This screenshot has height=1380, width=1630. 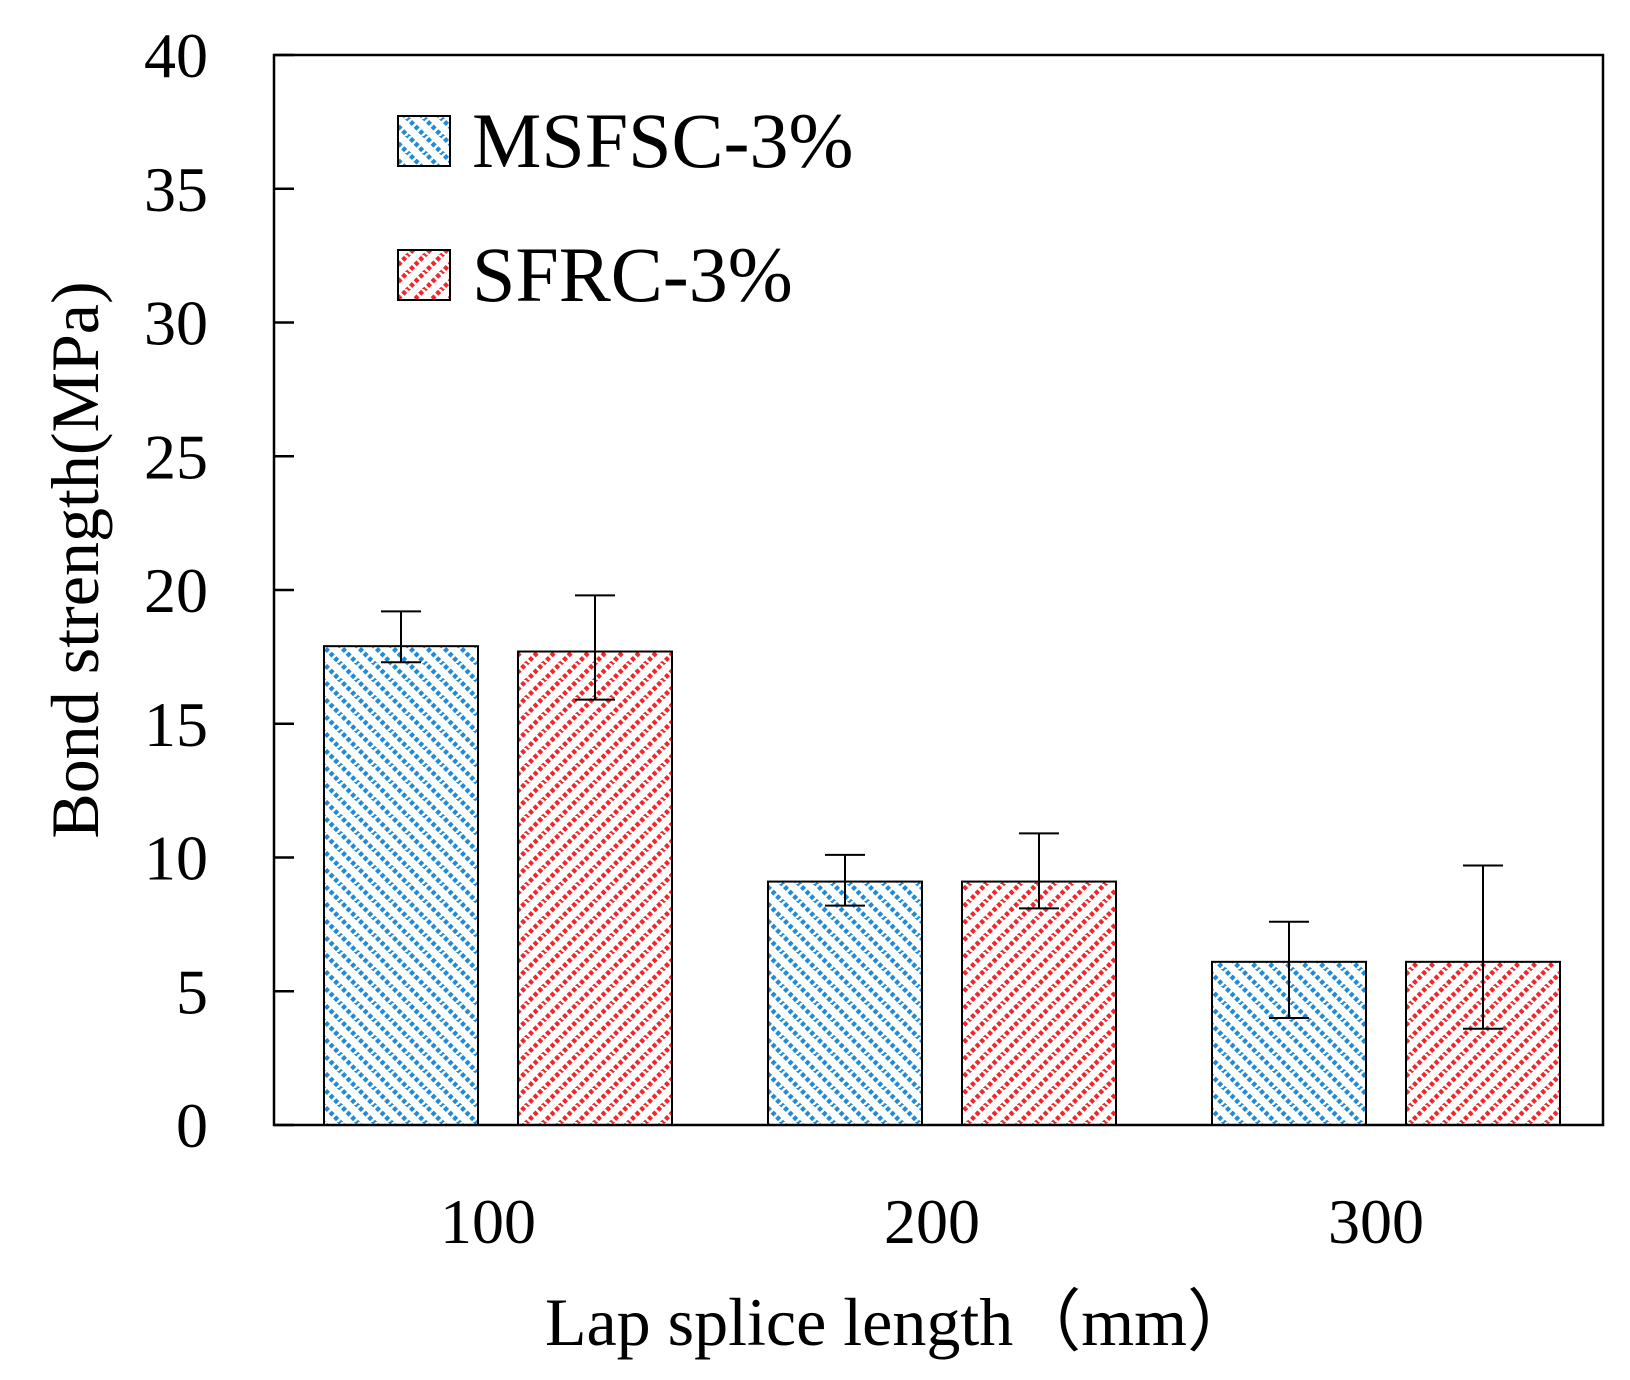 I want to click on x-tick-label: 100, so click(x=488, y=1221).